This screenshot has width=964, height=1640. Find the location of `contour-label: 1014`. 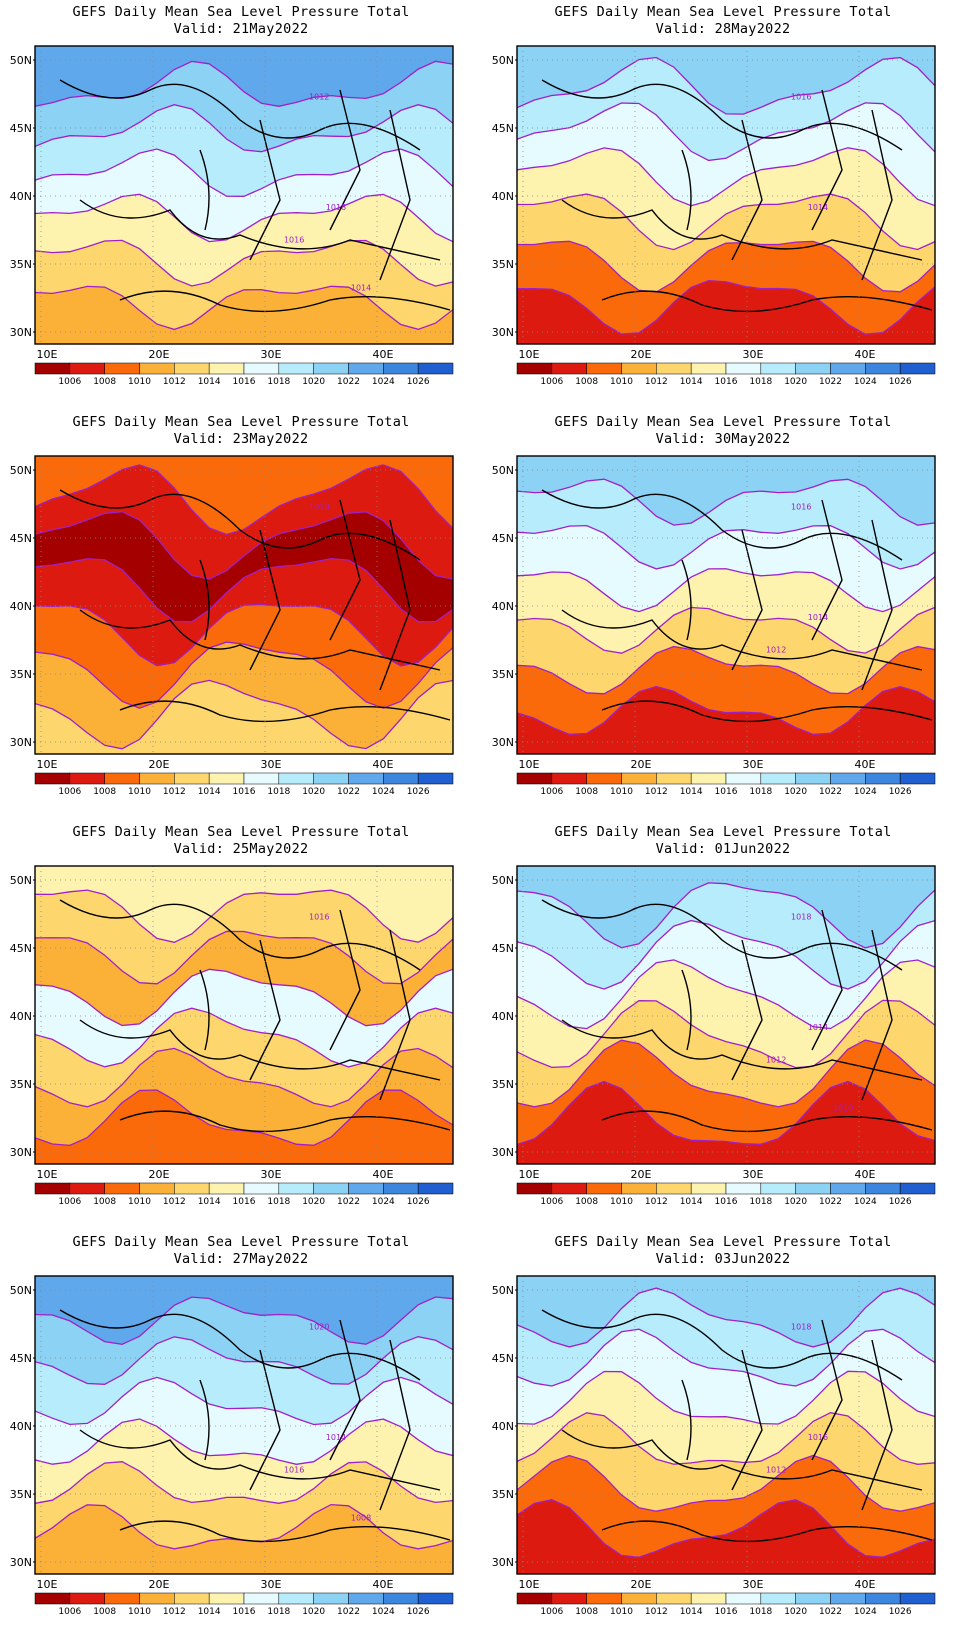

contour-label: 1014 is located at coordinates (336, 1437).